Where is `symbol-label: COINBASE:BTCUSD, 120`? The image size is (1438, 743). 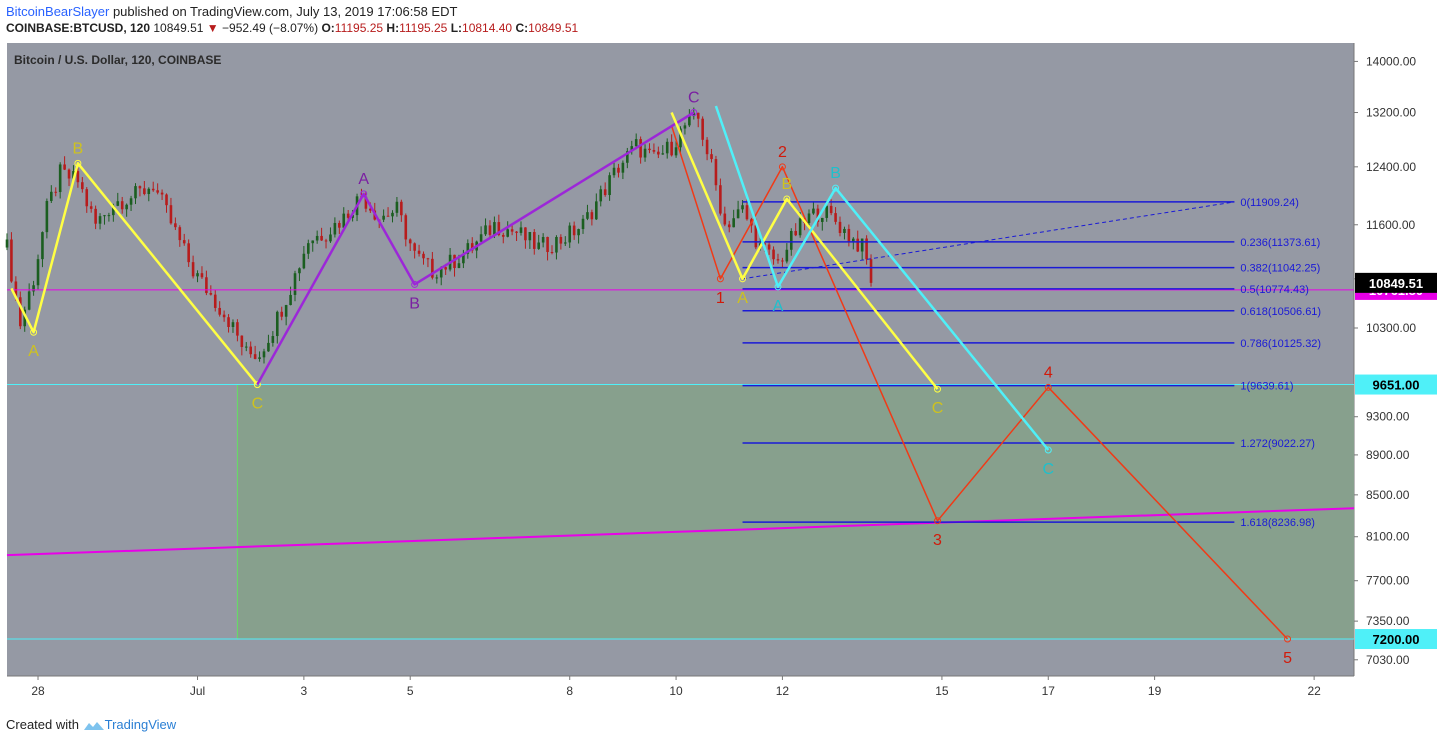 symbol-label: COINBASE:BTCUSD, 120 is located at coordinates (78, 28).